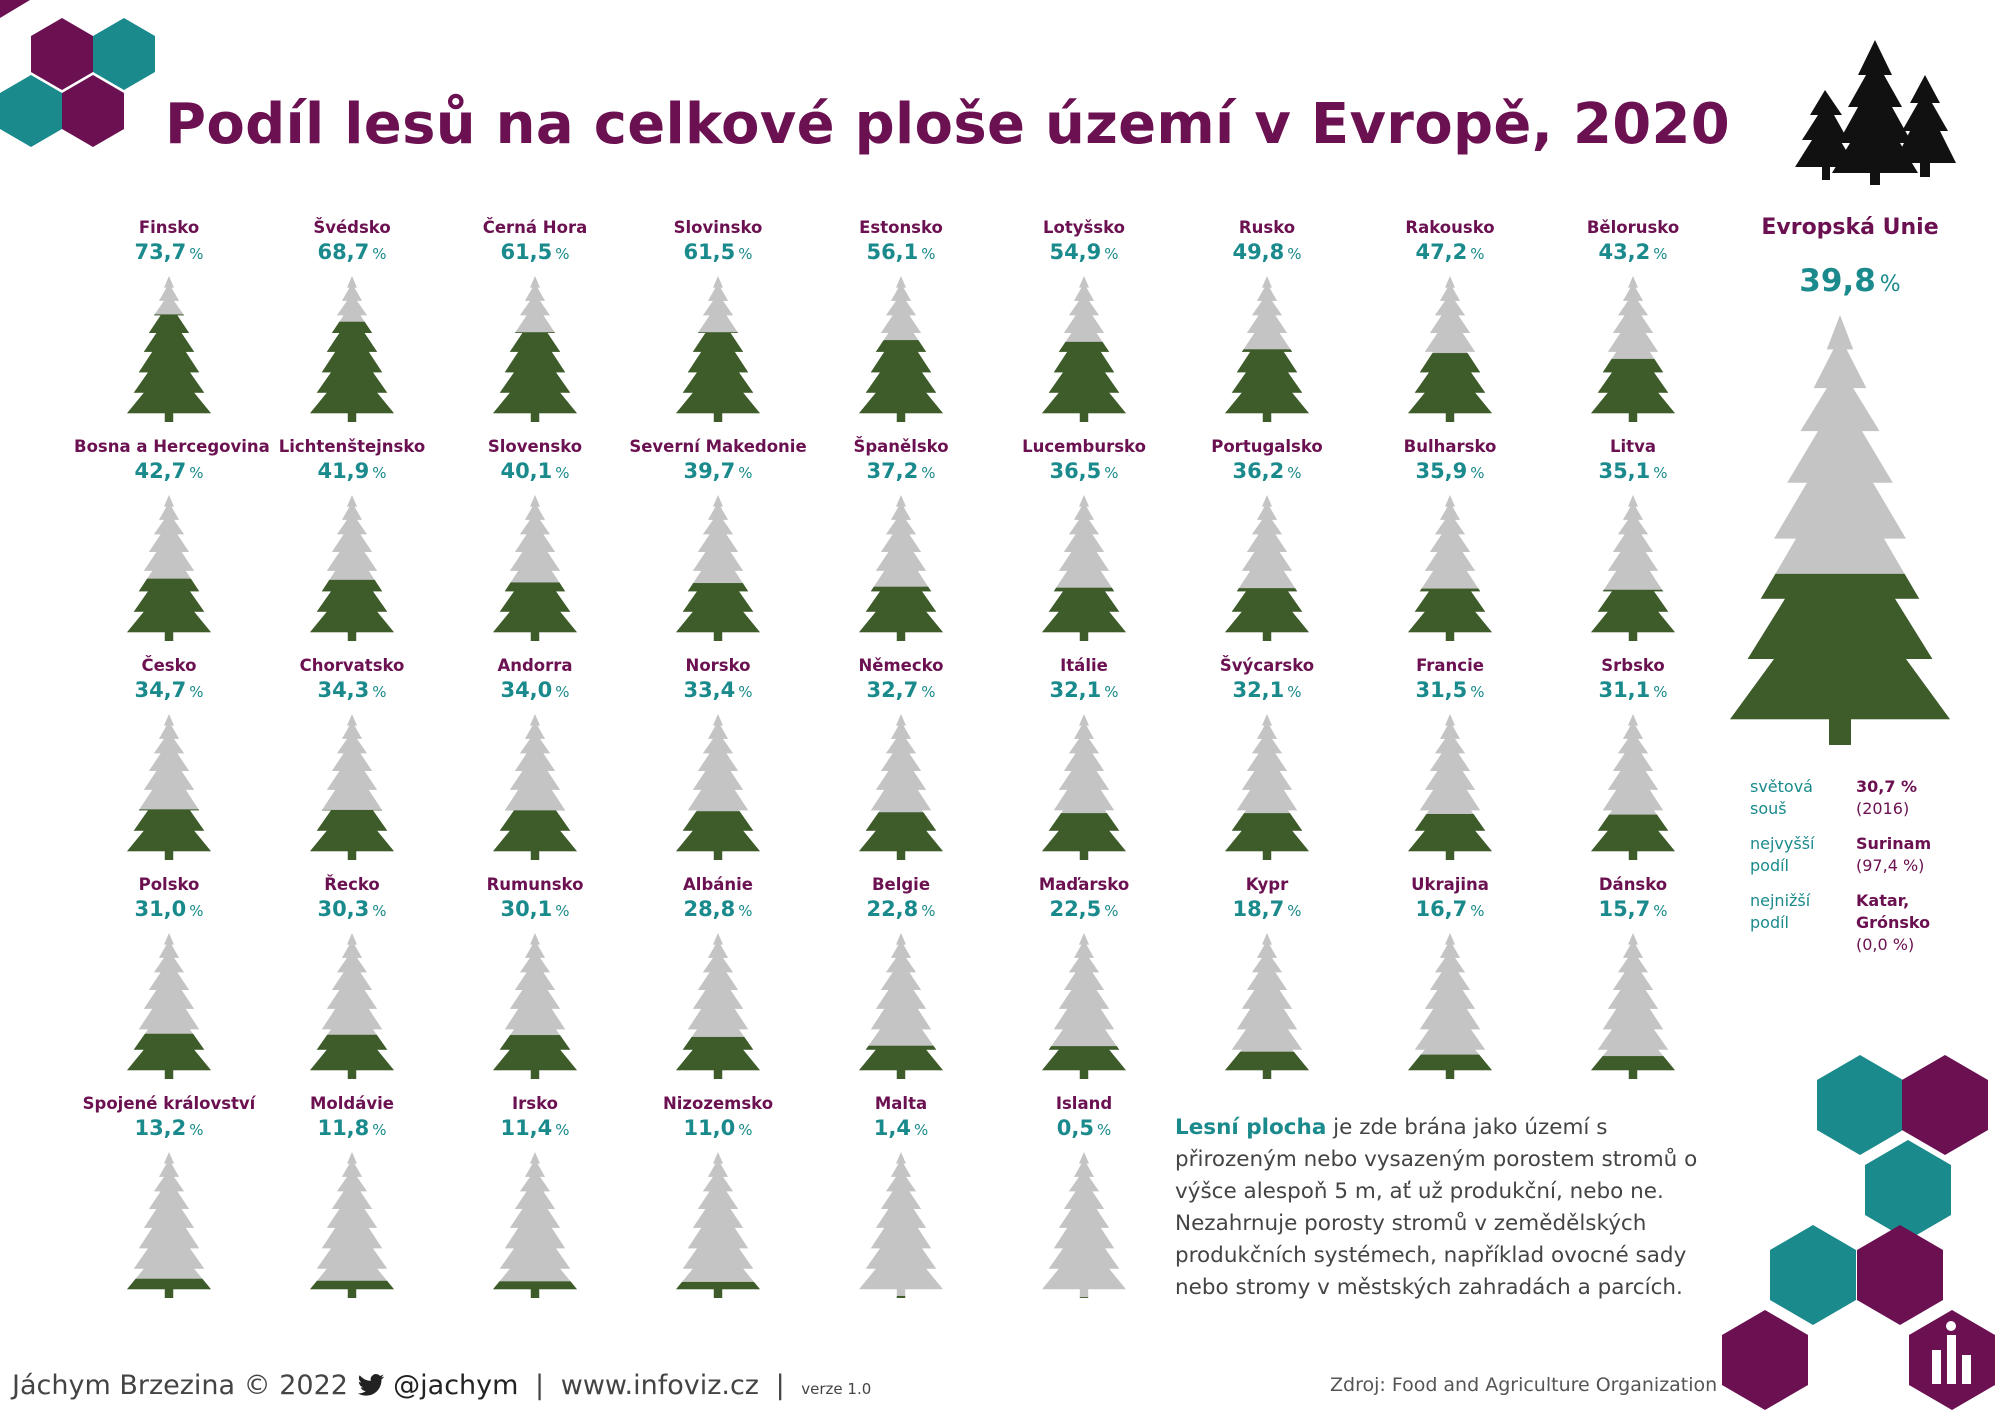 Image resolution: width=2000 pixels, height=1414 pixels. Describe the element at coordinates (1780, 911) in the screenshot. I see `stat-label: nejnižší podíl` at that location.